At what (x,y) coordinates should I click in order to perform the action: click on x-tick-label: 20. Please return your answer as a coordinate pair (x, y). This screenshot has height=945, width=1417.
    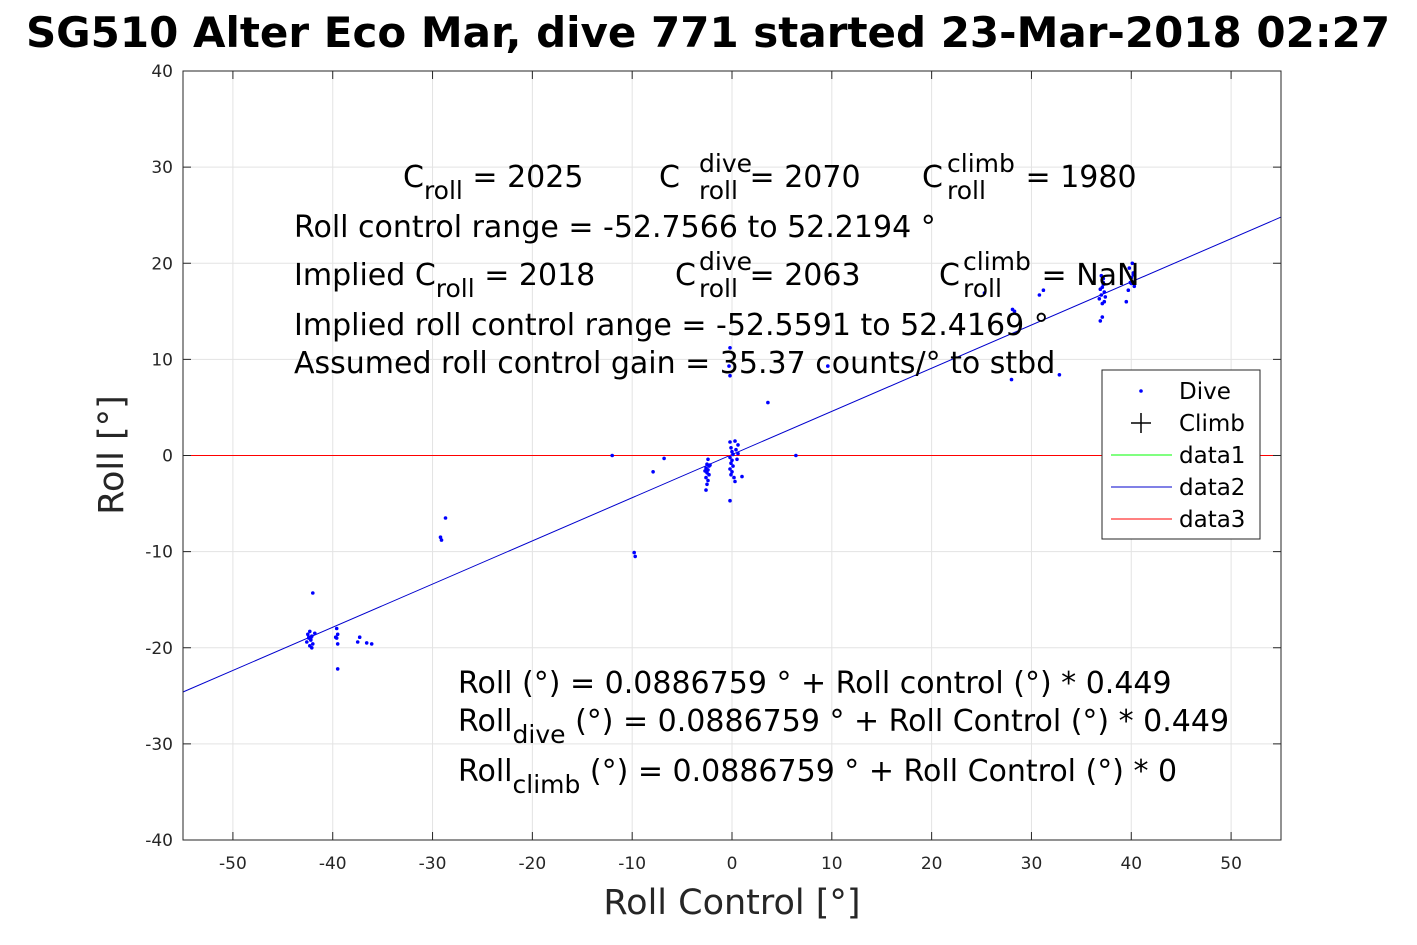
    Looking at the image, I should click on (932, 864).